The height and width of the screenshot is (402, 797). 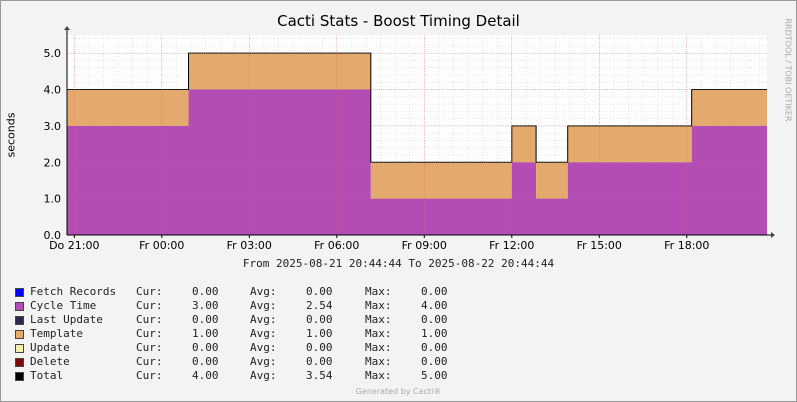 I want to click on legend-avg-value: 2.54, so click(x=319, y=305).